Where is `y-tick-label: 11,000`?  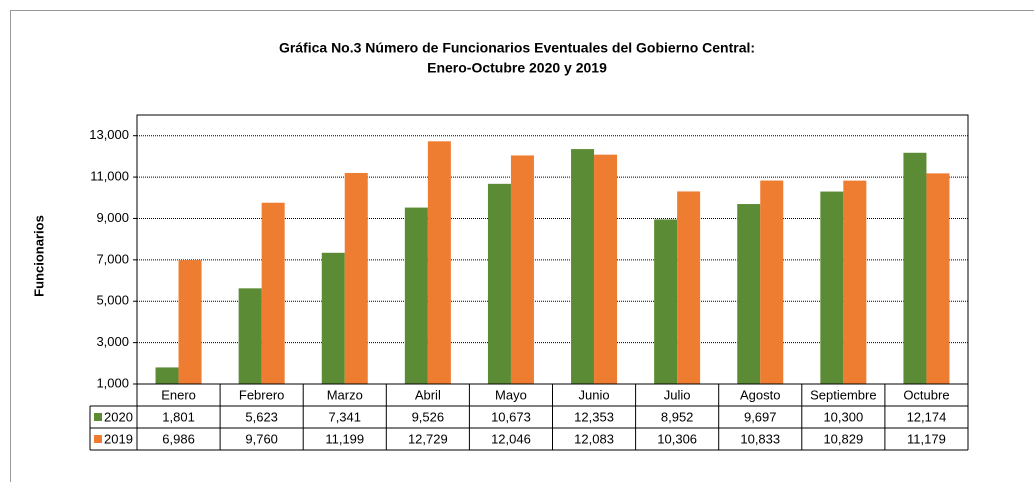
y-tick-label: 11,000 is located at coordinates (109, 176).